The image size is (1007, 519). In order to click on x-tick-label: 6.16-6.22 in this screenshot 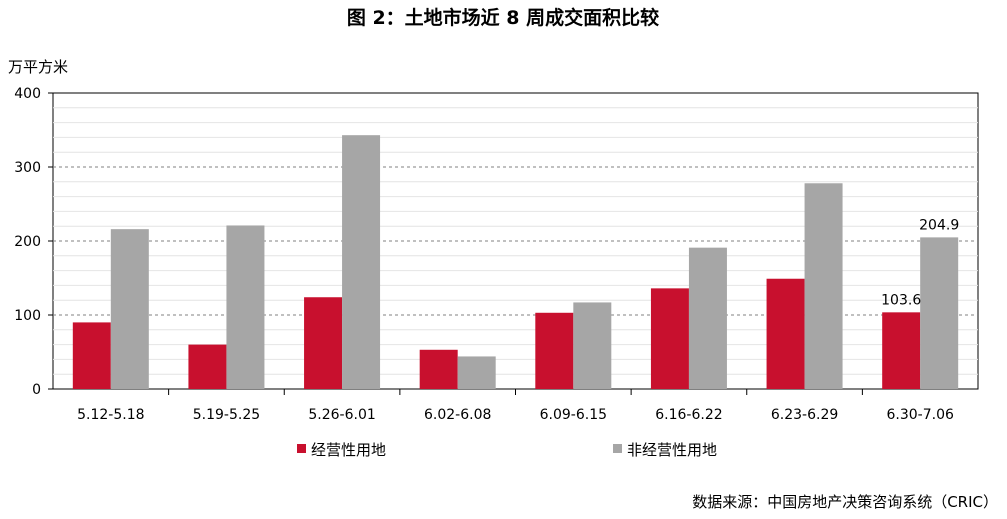, I will do `click(688, 415)`.